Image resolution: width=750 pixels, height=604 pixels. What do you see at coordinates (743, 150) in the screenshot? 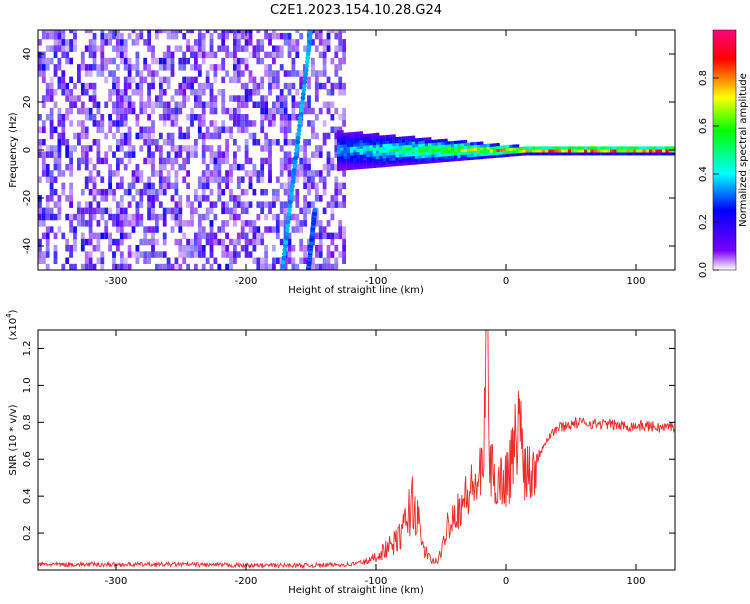
I see `colorbar-label: Normalized spectral amplitude` at bounding box center [743, 150].